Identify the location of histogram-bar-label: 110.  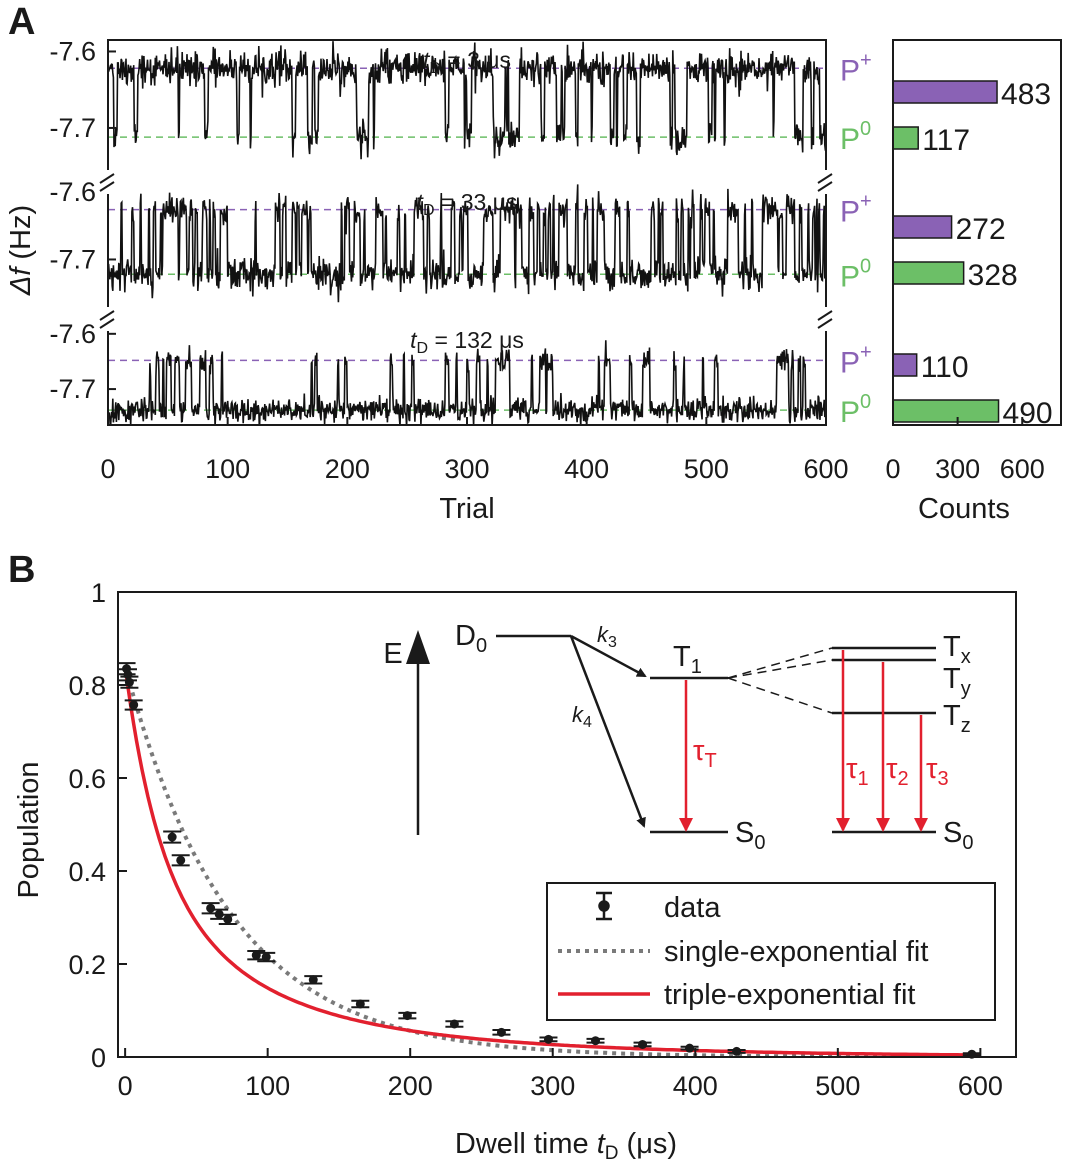
(945, 367).